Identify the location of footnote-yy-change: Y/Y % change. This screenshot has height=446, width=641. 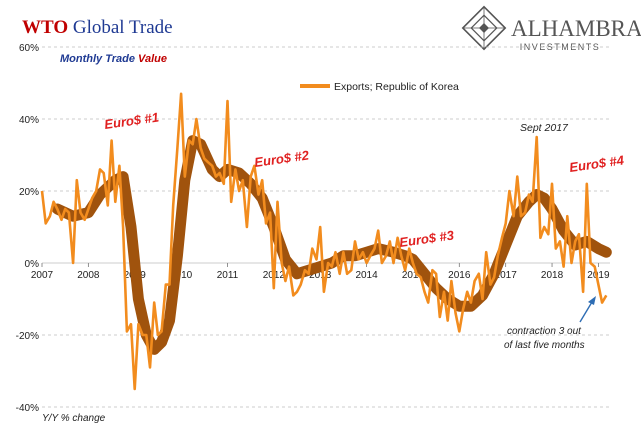
(74, 418).